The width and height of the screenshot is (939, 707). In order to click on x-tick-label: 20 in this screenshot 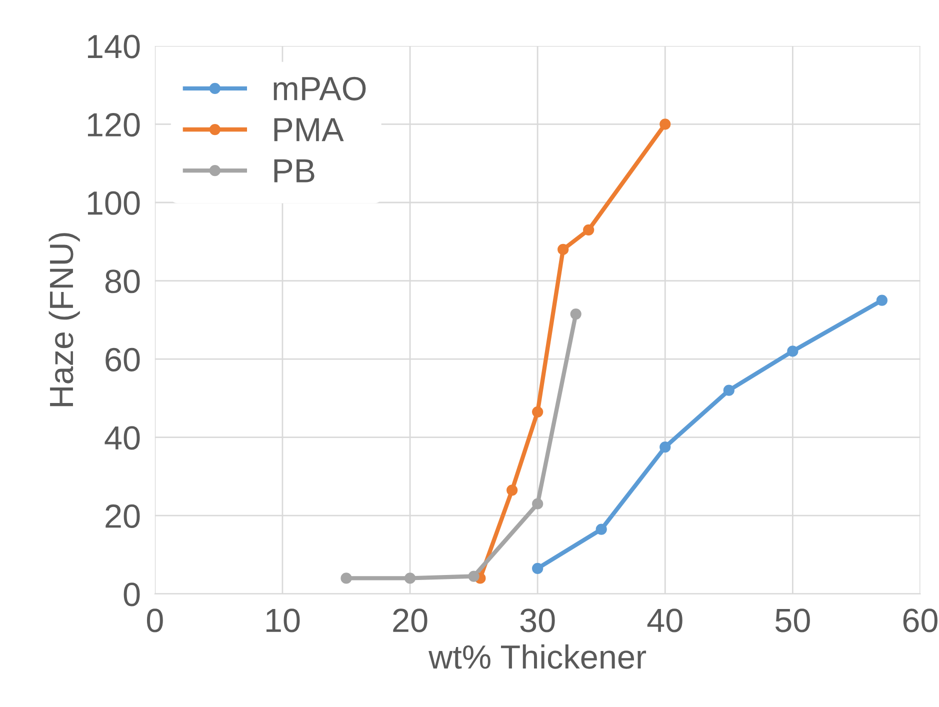, I will do `click(410, 620)`.